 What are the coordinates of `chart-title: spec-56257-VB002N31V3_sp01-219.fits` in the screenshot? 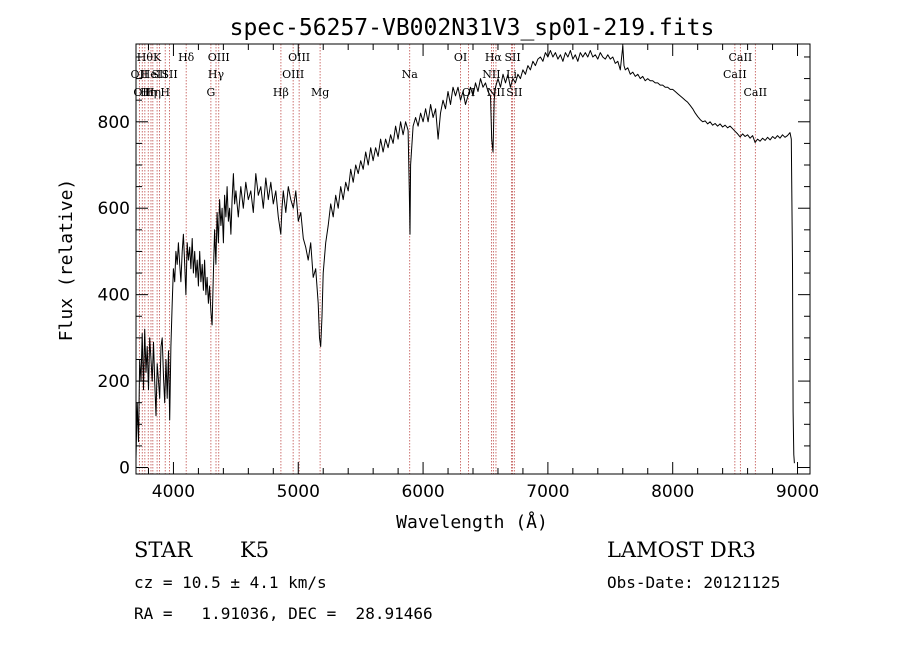 It's located at (472, 28).